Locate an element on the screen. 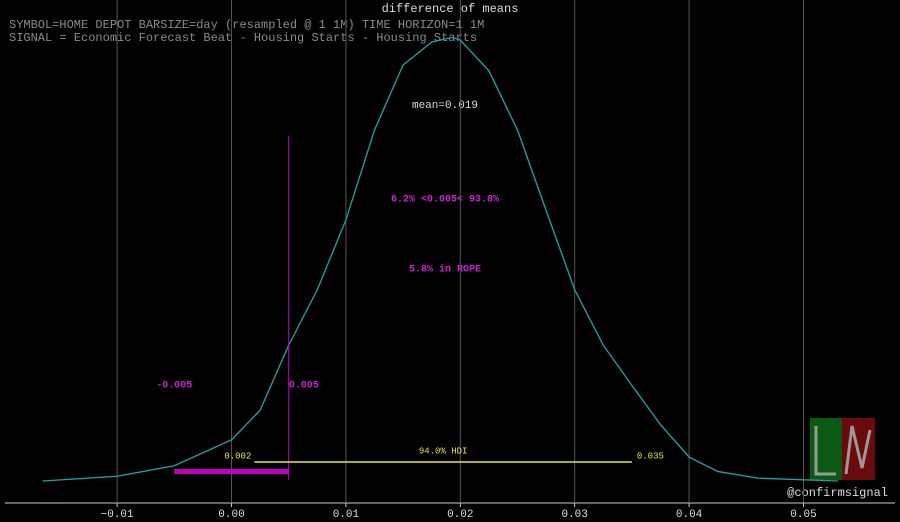  logo is located at coordinates (842, 449).